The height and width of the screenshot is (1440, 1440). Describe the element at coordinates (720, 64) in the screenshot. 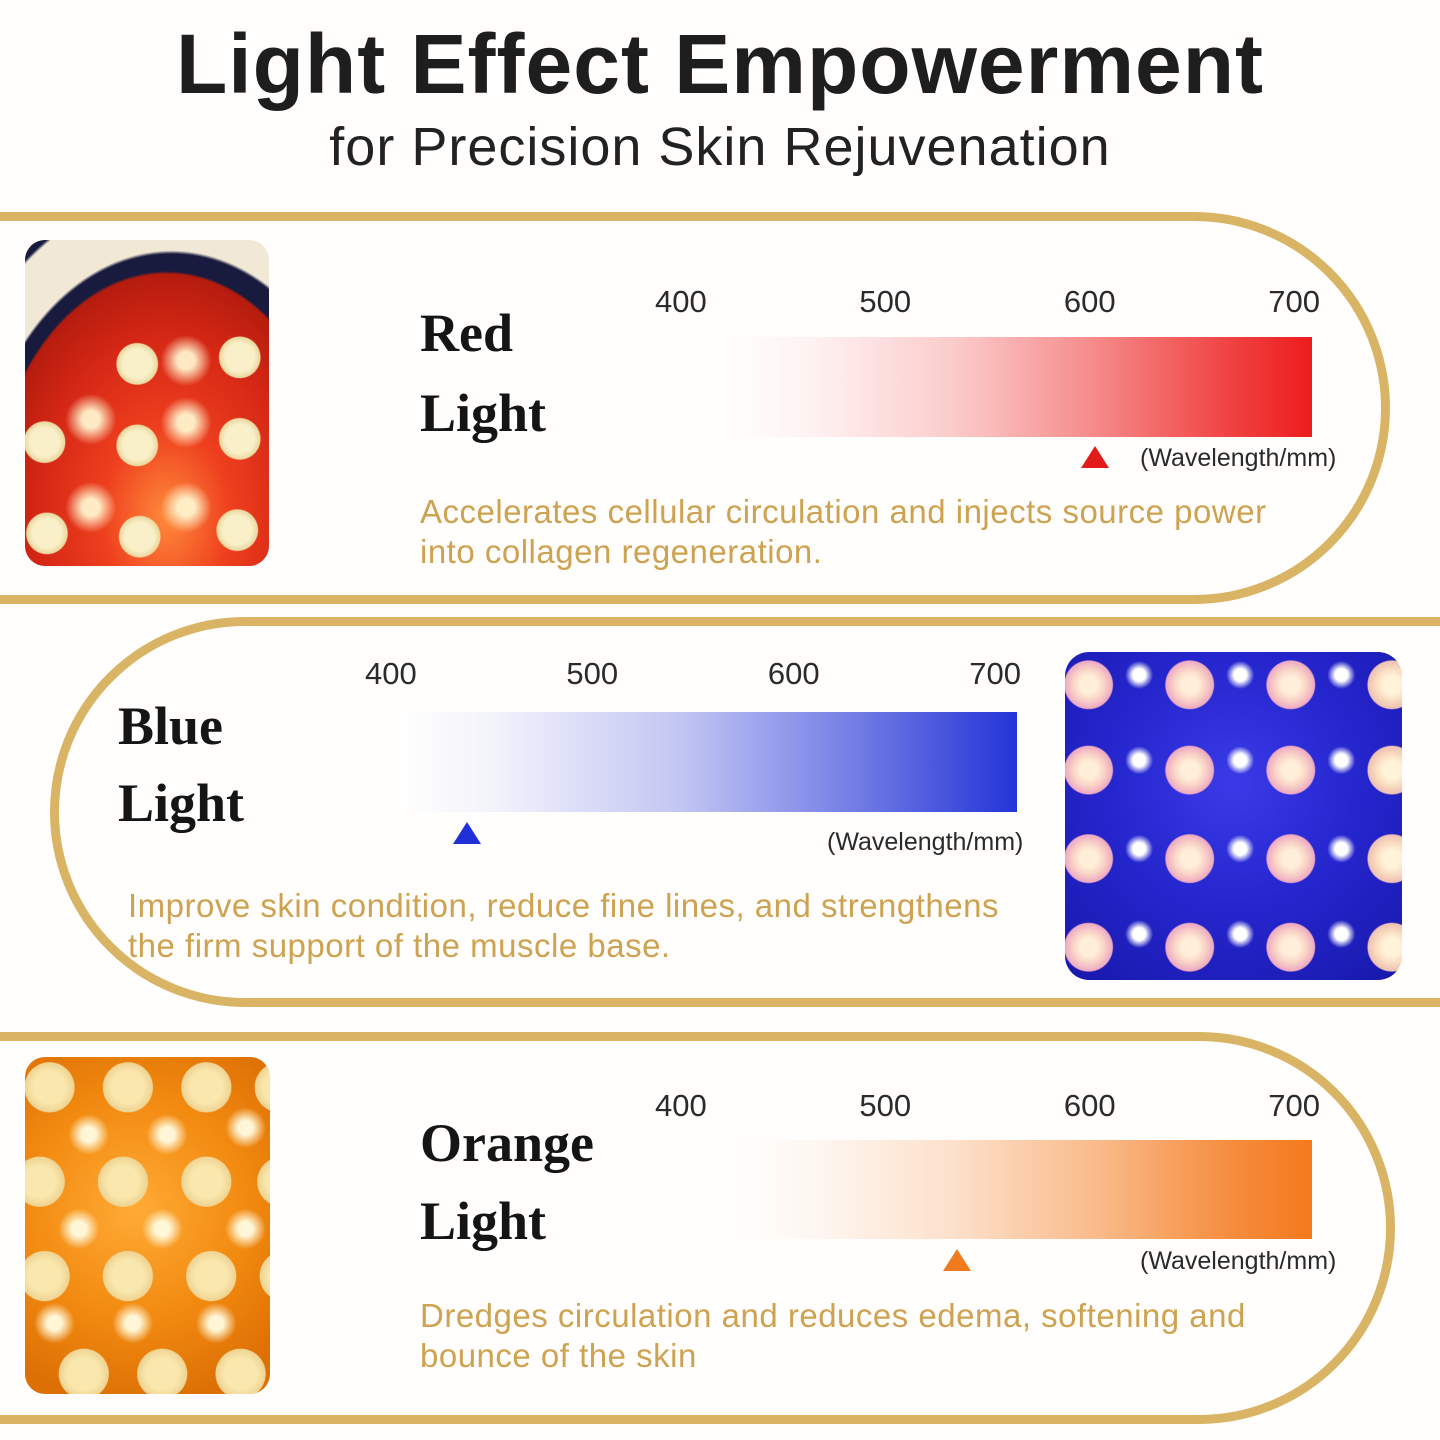

I see `page-title: Light Effect Empowerment` at that location.